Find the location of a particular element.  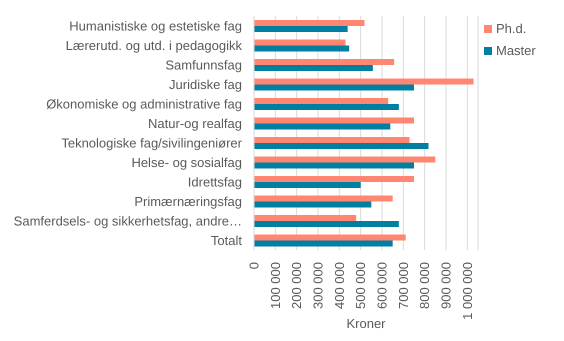

y-tick-label: Totalt is located at coordinates (226, 240).